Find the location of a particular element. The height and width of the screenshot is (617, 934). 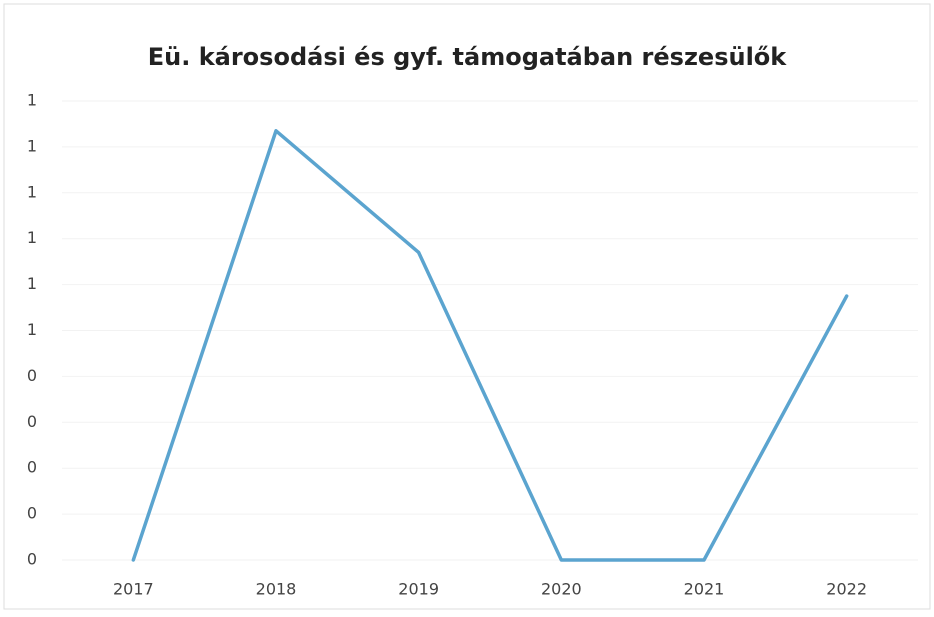

x-tick-label: 2021 is located at coordinates (704, 589).